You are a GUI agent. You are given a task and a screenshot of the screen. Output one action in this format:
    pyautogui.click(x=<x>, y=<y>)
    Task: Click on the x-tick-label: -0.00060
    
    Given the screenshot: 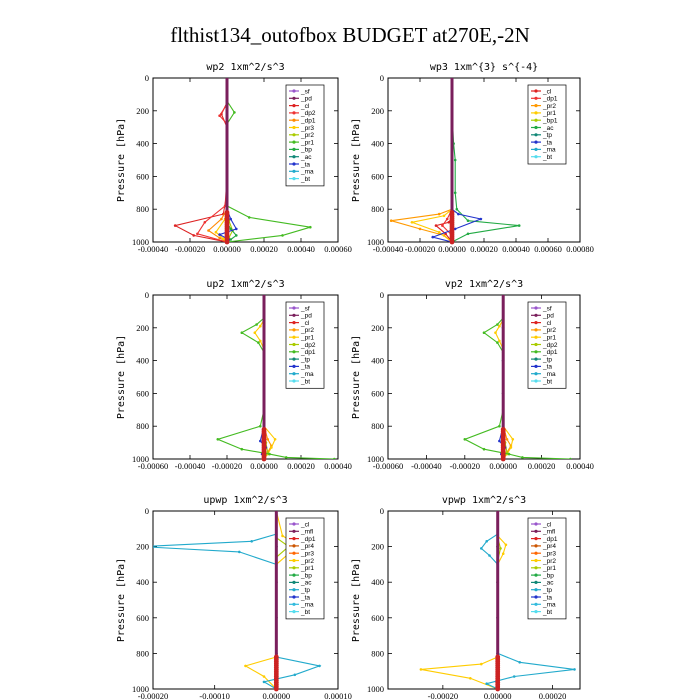 What is the action you would take?
    pyautogui.click(x=388, y=466)
    